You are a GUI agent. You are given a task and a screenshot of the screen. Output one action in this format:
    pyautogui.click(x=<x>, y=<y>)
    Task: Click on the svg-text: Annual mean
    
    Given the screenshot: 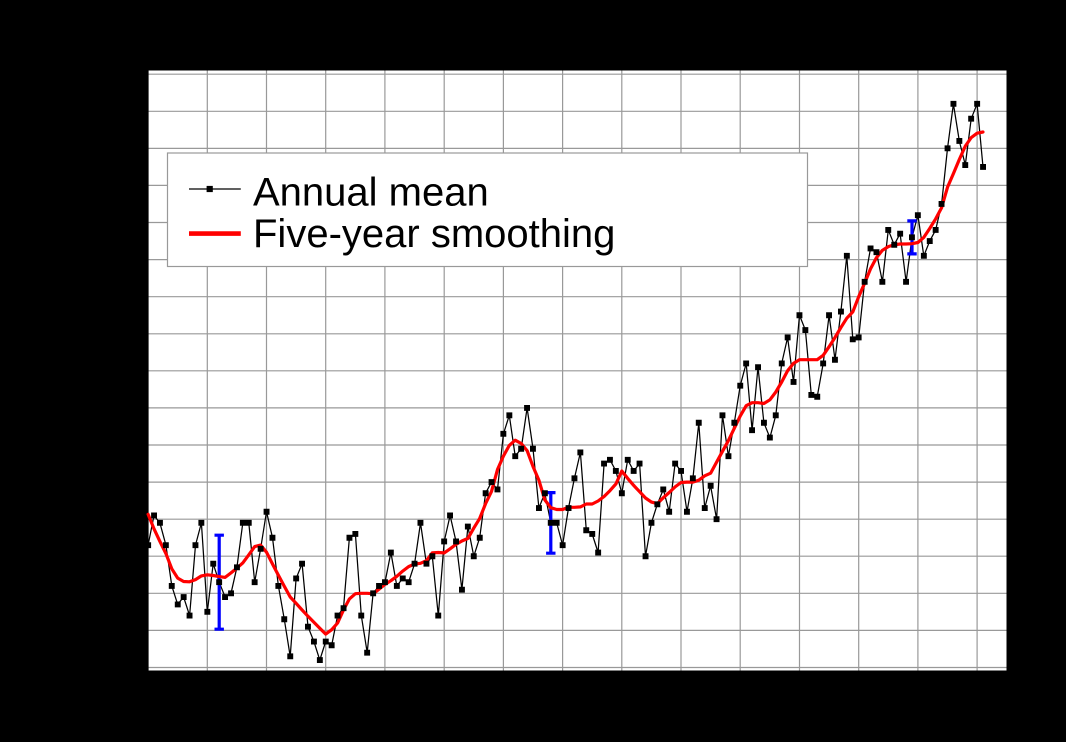 What is the action you would take?
    pyautogui.click(x=371, y=192)
    